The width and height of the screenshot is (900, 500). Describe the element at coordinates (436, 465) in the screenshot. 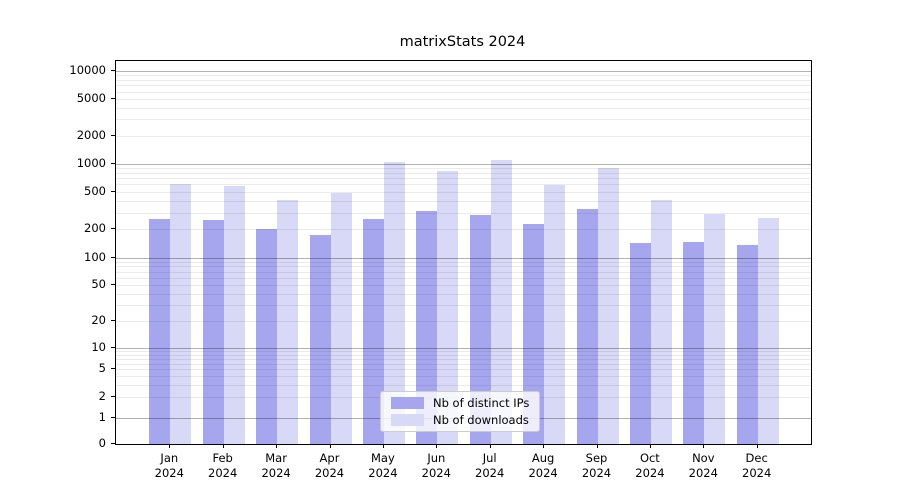

I see `x-tick-label: Jun 2024` at that location.